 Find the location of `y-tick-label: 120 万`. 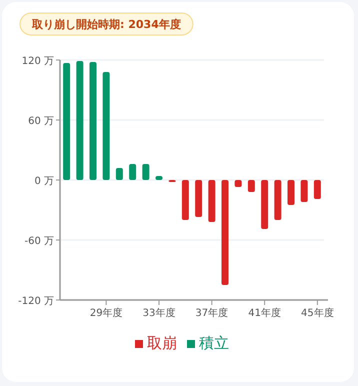

y-tick-label: 120 万 is located at coordinates (38, 61).